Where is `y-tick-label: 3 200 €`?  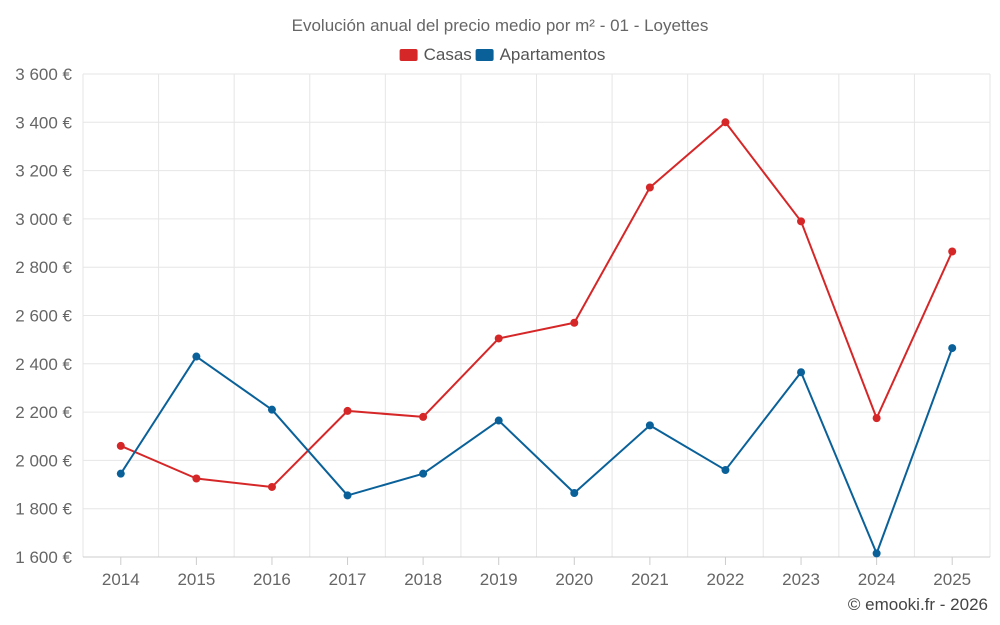 y-tick-label: 3 200 € is located at coordinates (43, 171).